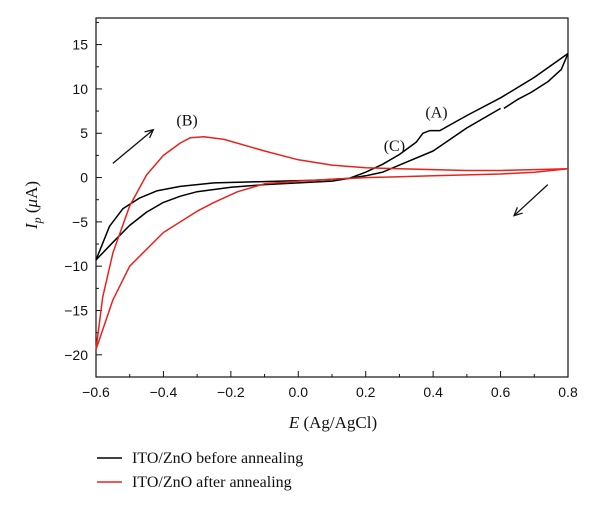 This screenshot has width=600, height=515. What do you see at coordinates (433, 392) in the screenshot?
I see `x-tick-label: 0.4` at bounding box center [433, 392].